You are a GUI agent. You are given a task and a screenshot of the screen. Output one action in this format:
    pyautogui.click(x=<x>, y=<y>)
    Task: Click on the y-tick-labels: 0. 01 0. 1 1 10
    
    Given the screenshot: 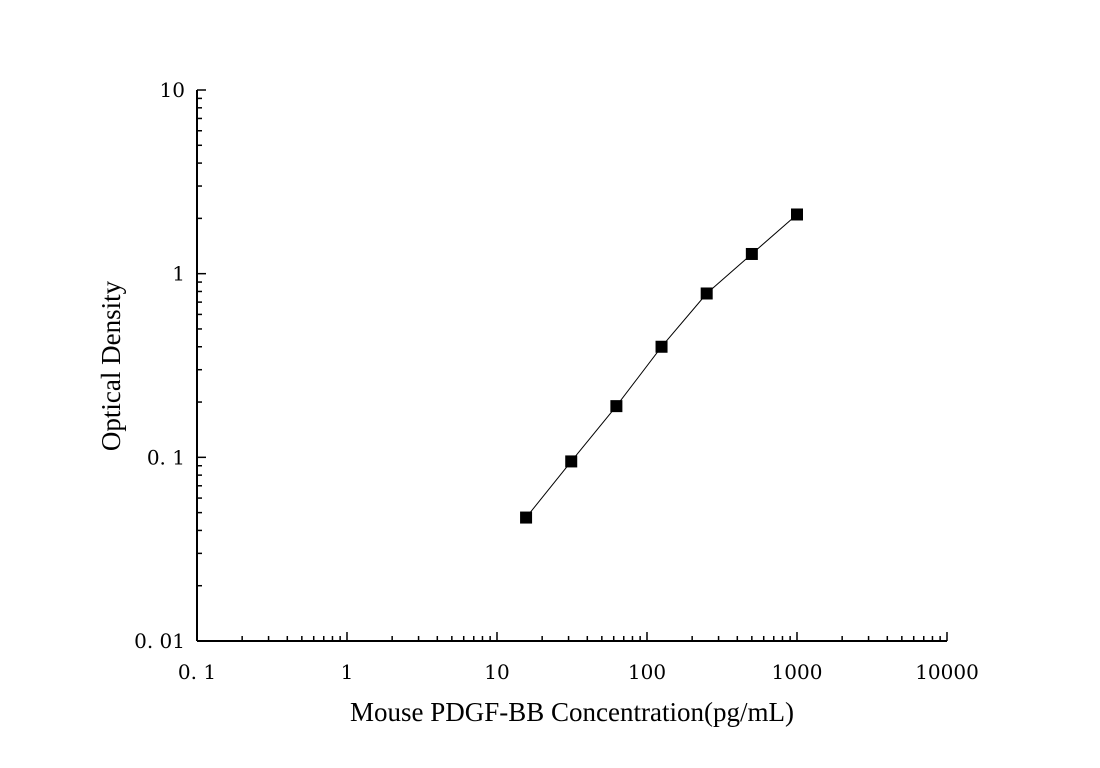 What is the action you would take?
    pyautogui.click(x=159, y=365)
    